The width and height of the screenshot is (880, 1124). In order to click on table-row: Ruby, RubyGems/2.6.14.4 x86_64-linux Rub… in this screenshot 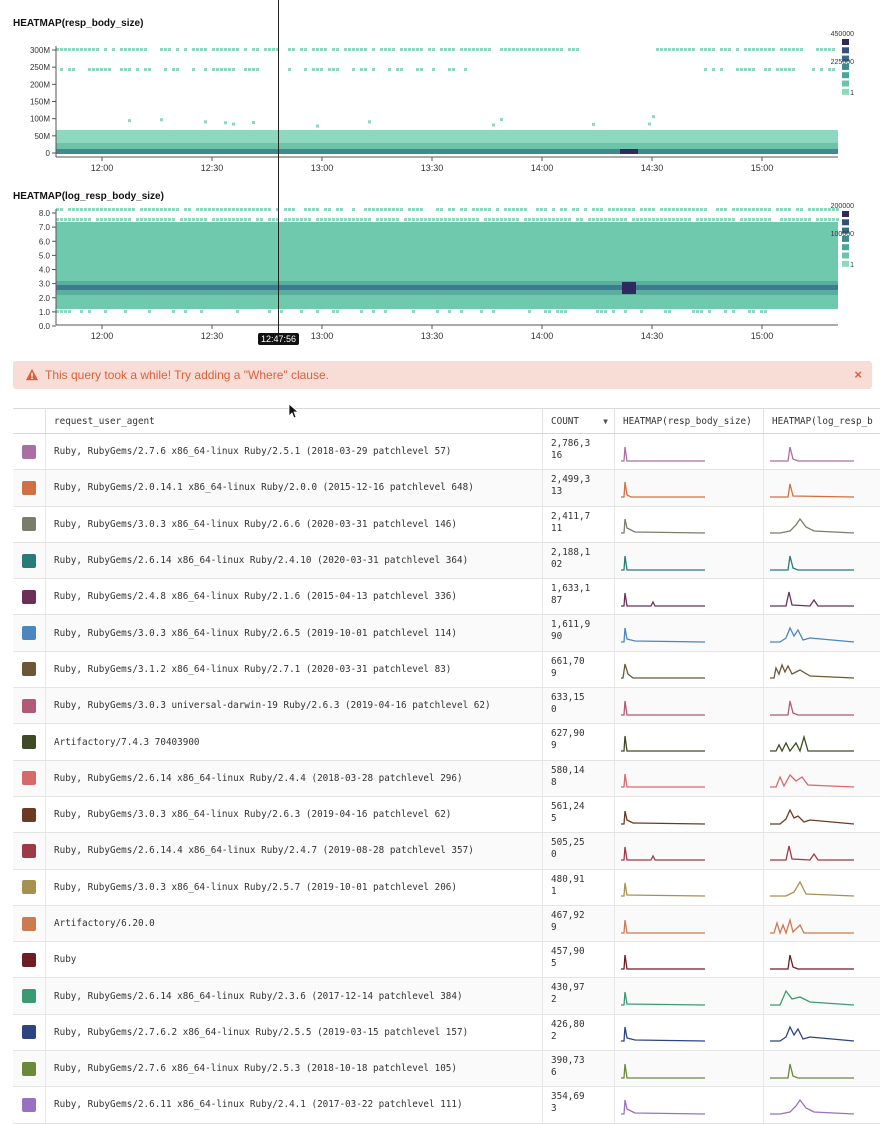, I will do `click(446, 851)`.